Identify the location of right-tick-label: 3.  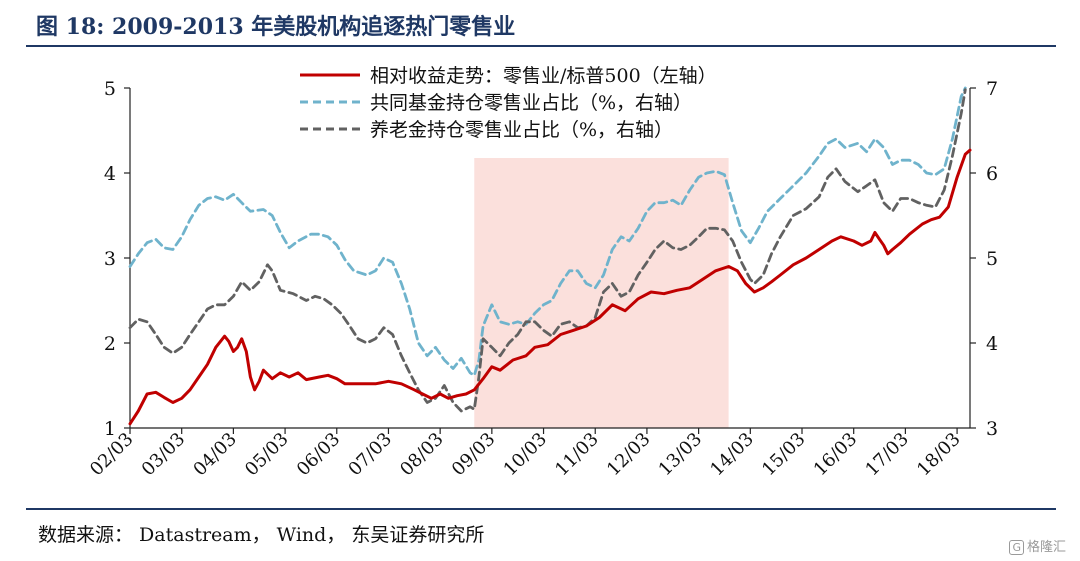
(992, 429).